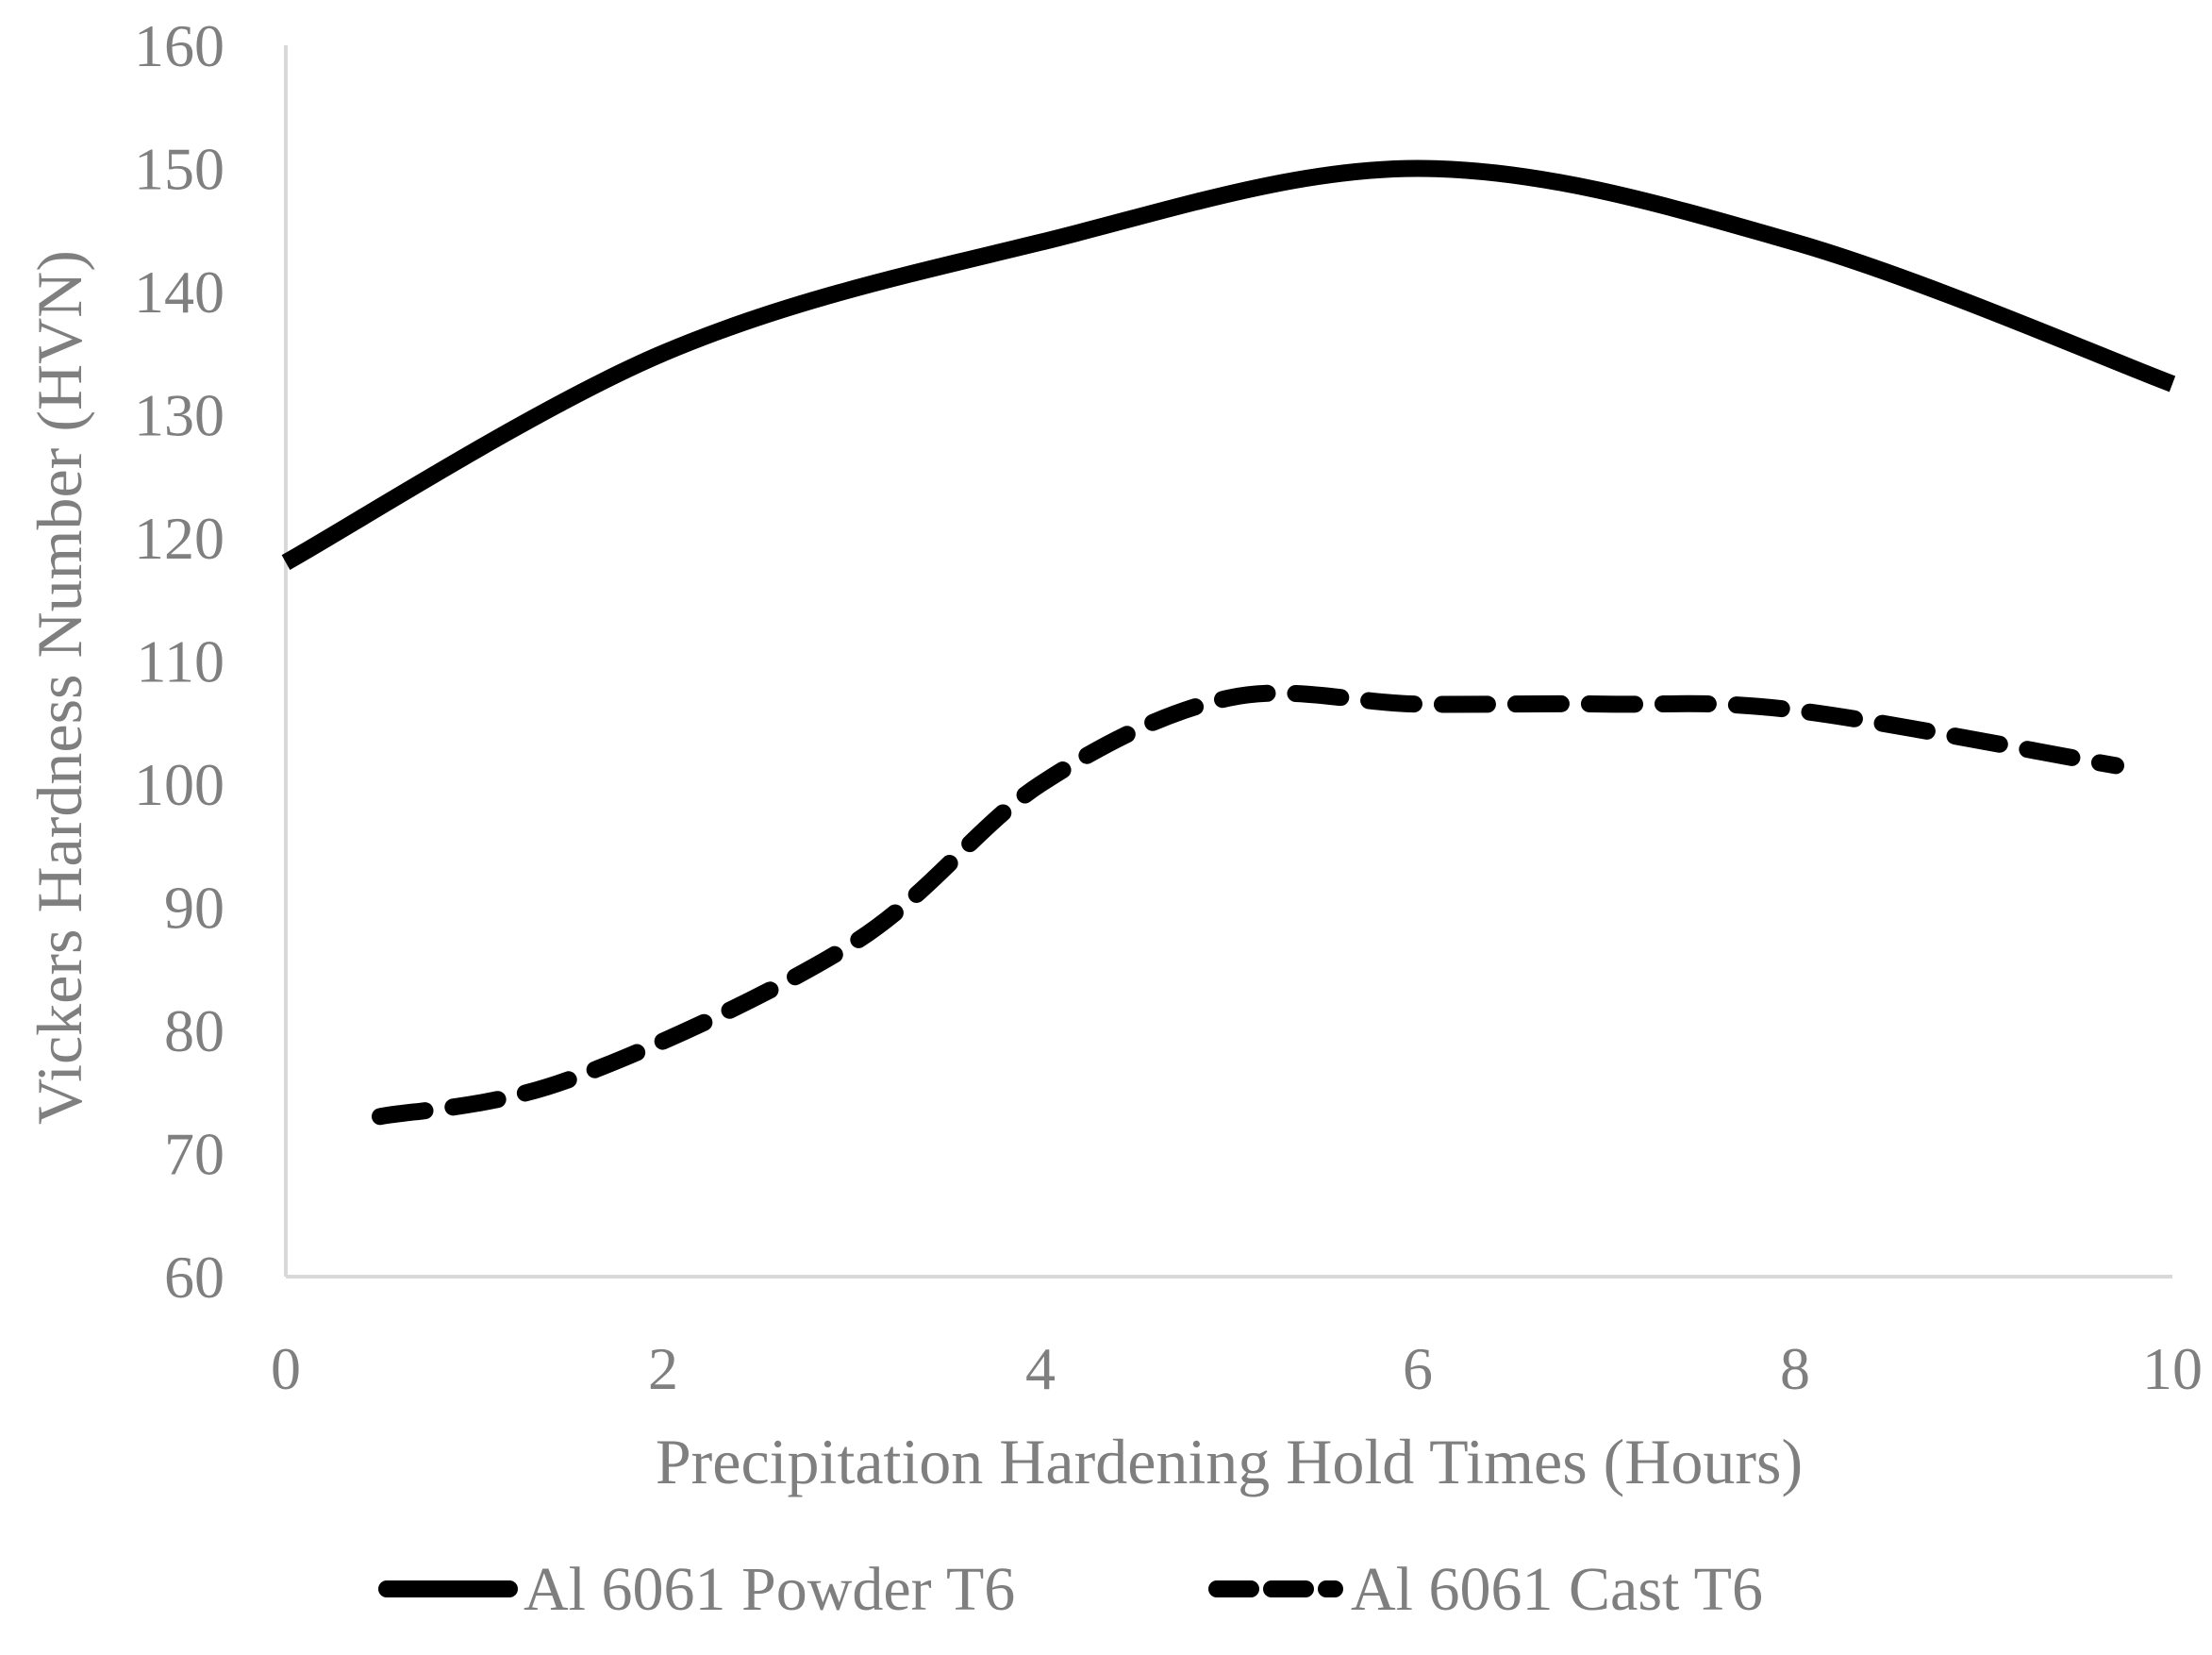  What do you see at coordinates (1418, 1368) in the screenshot?
I see `x-tick-label: 6` at bounding box center [1418, 1368].